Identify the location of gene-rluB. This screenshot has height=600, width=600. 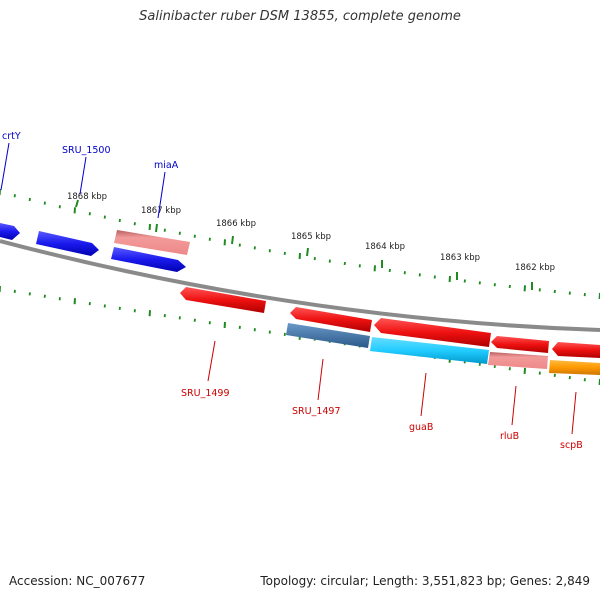
(520, 344).